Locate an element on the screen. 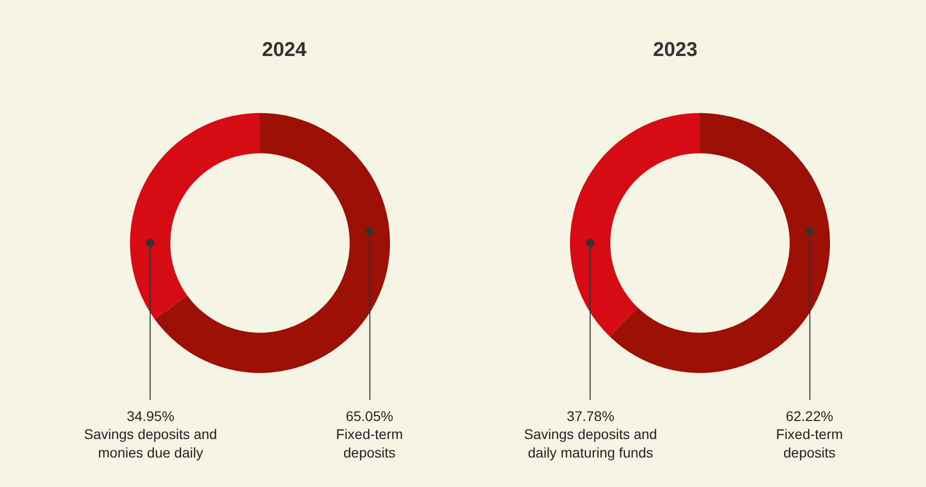 This screenshot has height=487, width=926. chart-title: 2023 is located at coordinates (675, 50).